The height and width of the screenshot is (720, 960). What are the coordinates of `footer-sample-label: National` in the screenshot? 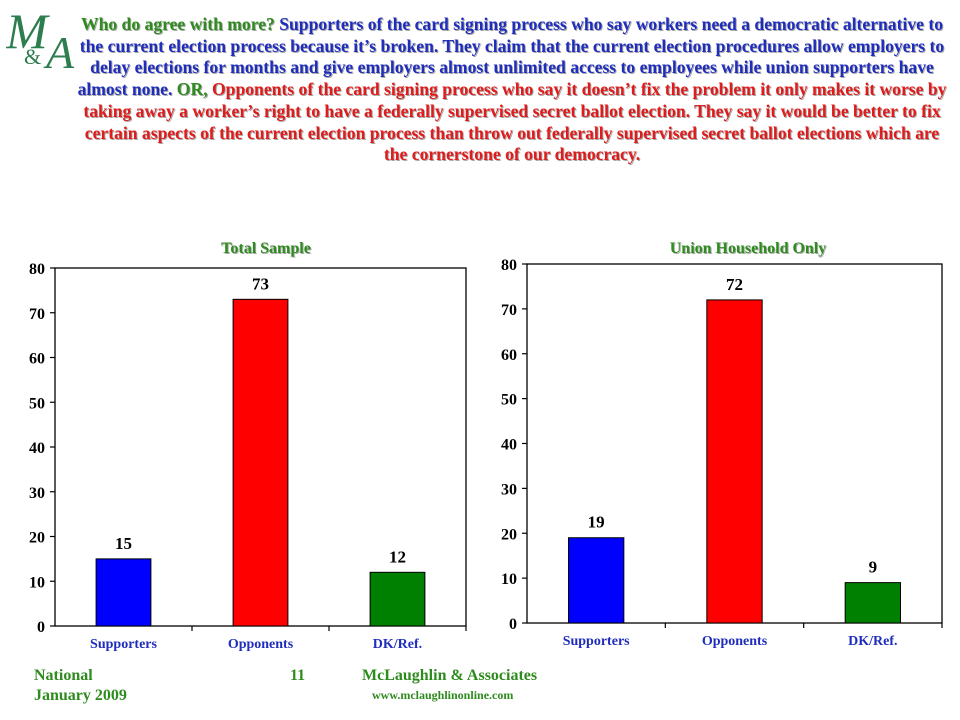 It's located at (63, 675).